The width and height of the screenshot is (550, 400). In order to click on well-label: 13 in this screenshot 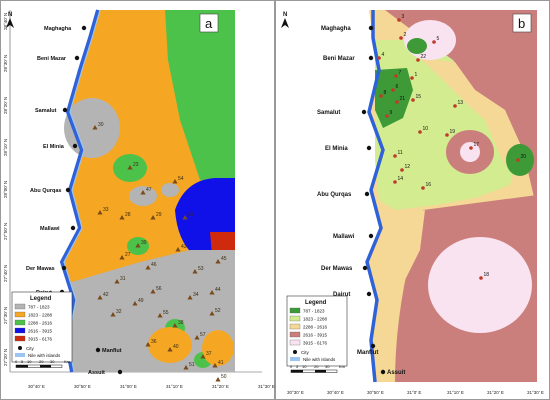, I will do `click(461, 103)`.